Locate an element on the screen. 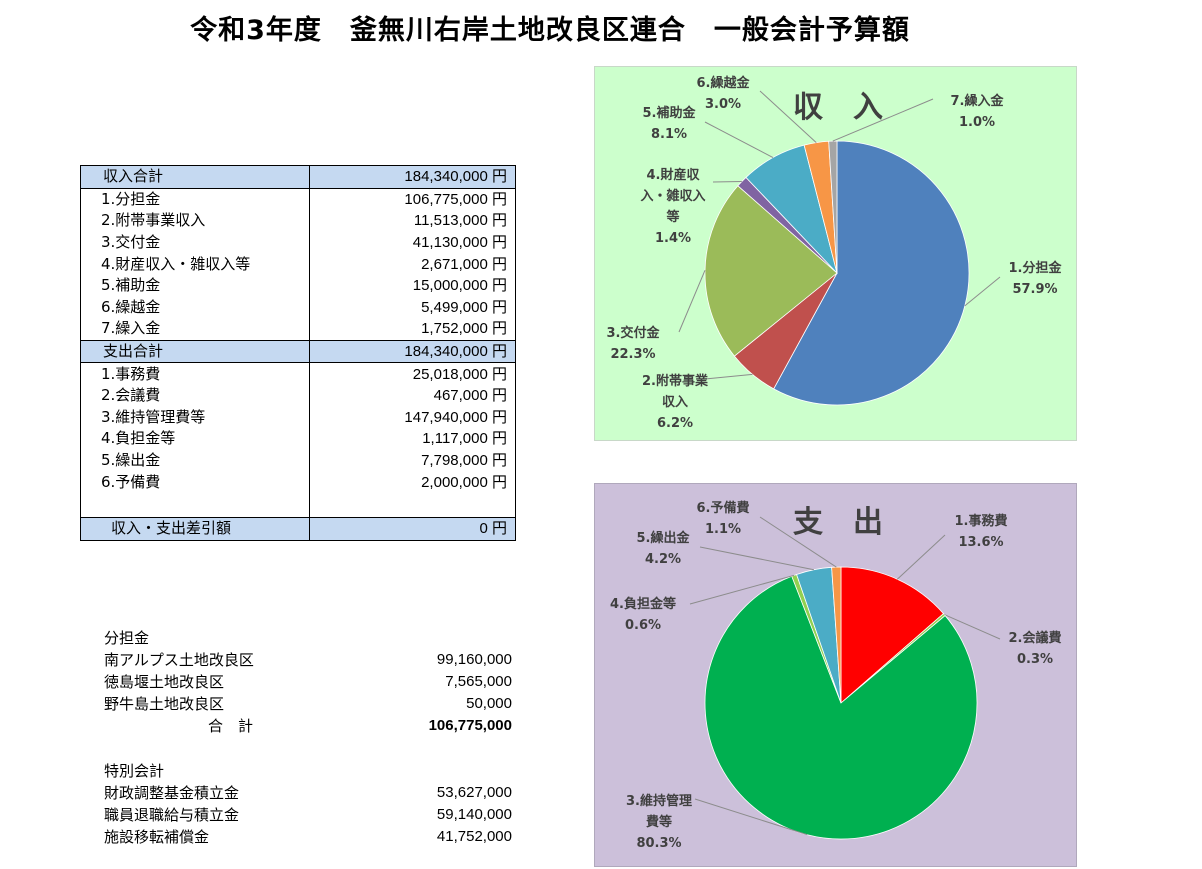 The height and width of the screenshot is (869, 1202). slice-label: 収入 is located at coordinates (675, 402).